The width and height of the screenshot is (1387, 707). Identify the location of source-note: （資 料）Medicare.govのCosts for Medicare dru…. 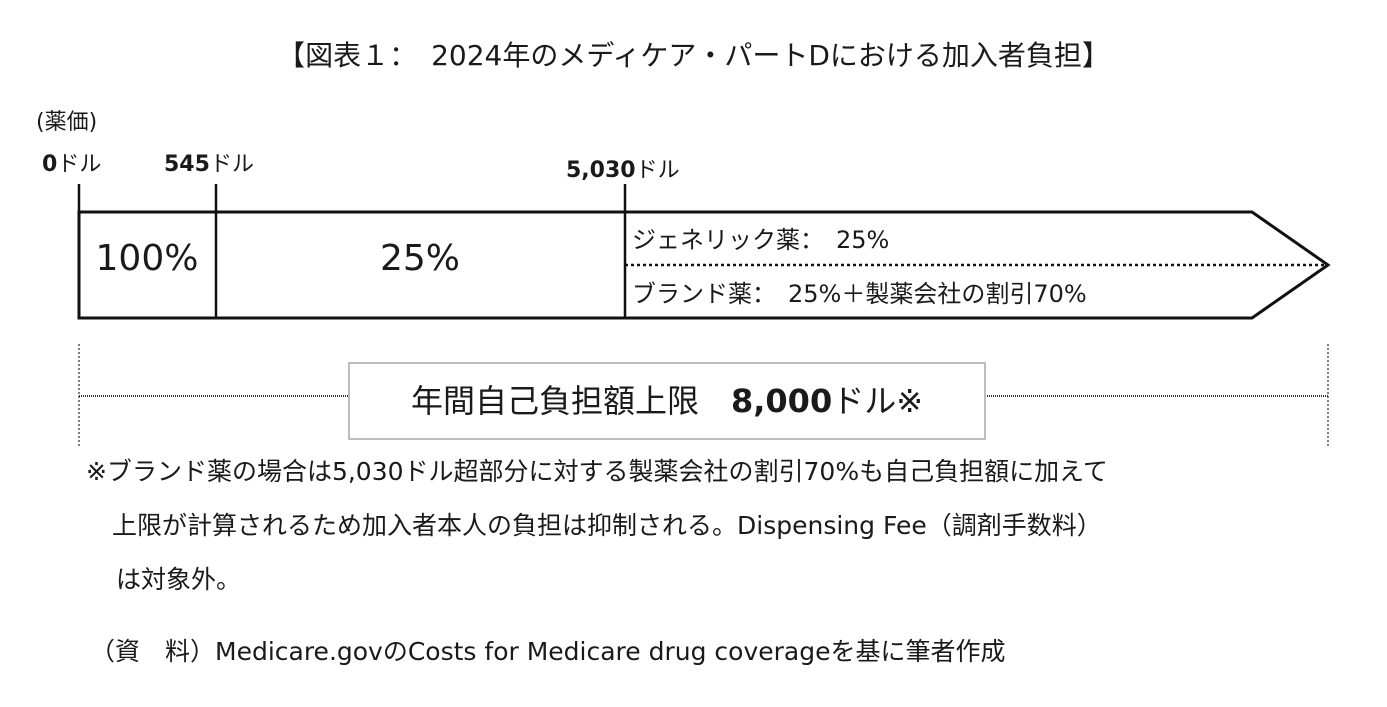
(548, 651).